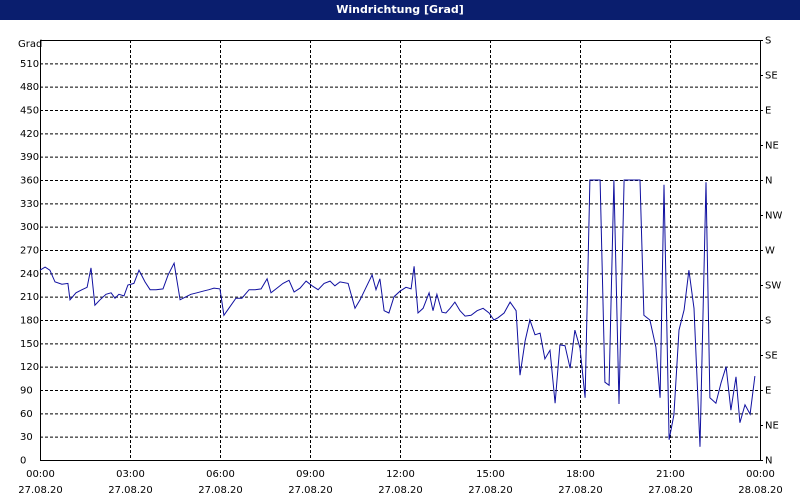 This screenshot has width=800, height=500. I want to click on x-tick-label: 06:00, so click(220, 474).